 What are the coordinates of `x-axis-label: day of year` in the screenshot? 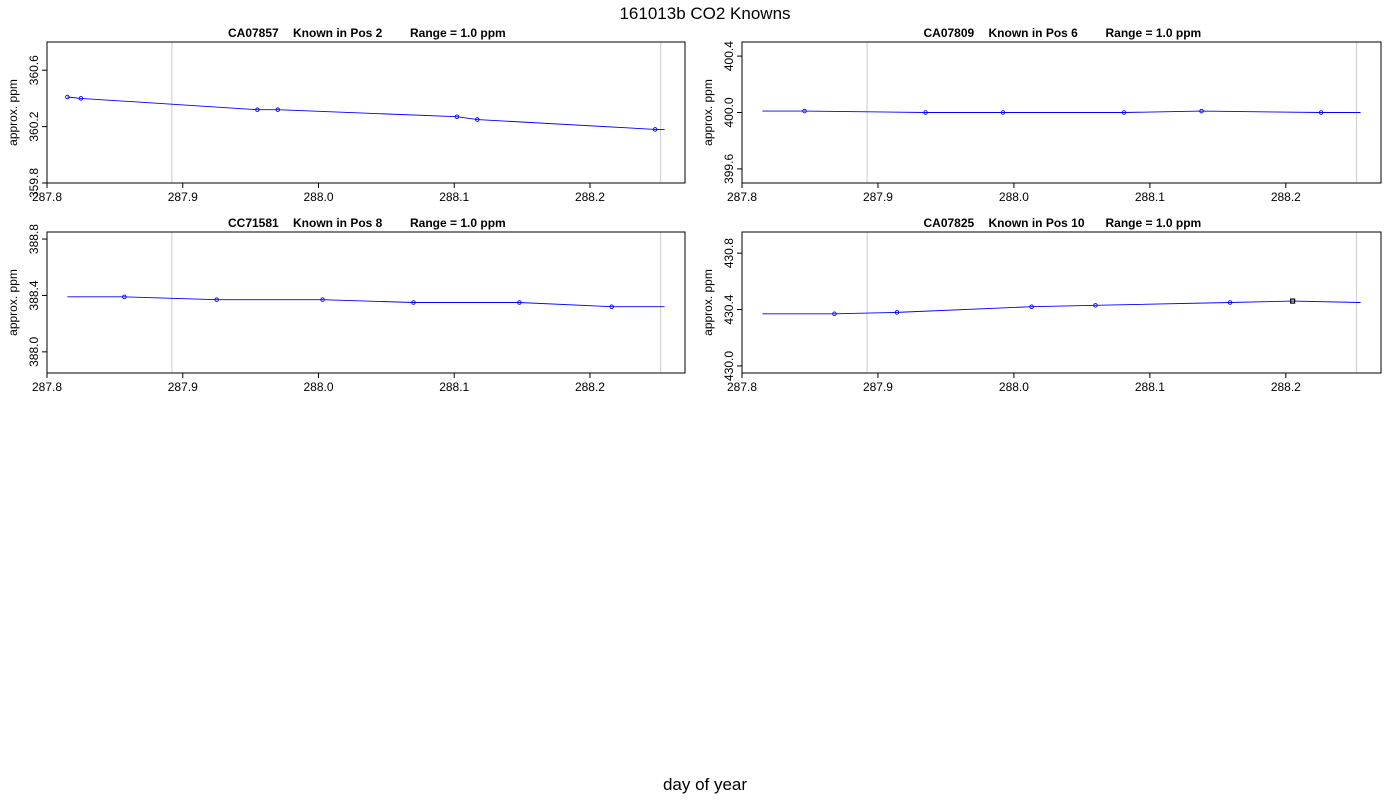 It's located at (705, 784).